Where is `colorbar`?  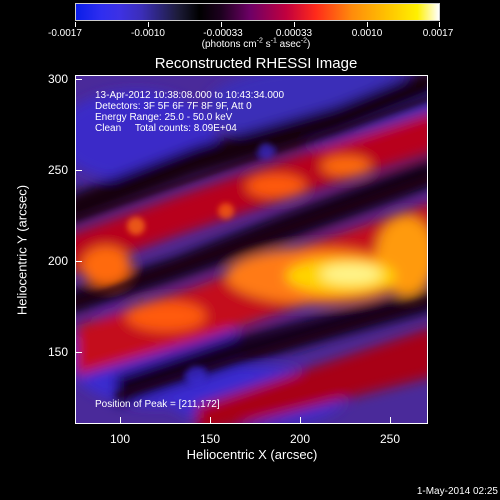 colorbar is located at coordinates (257, 12).